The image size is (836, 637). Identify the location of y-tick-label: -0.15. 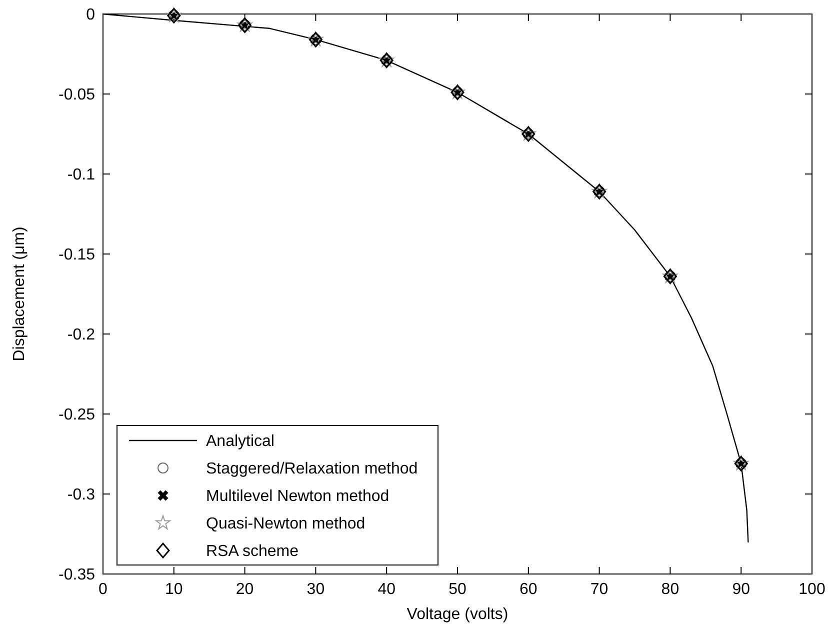
(77, 255).